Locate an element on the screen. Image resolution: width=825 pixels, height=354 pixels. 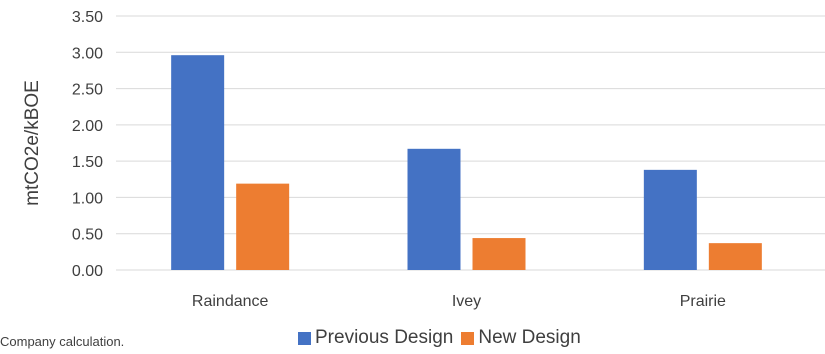
y-tick-label: 2.50 is located at coordinates (87, 90).